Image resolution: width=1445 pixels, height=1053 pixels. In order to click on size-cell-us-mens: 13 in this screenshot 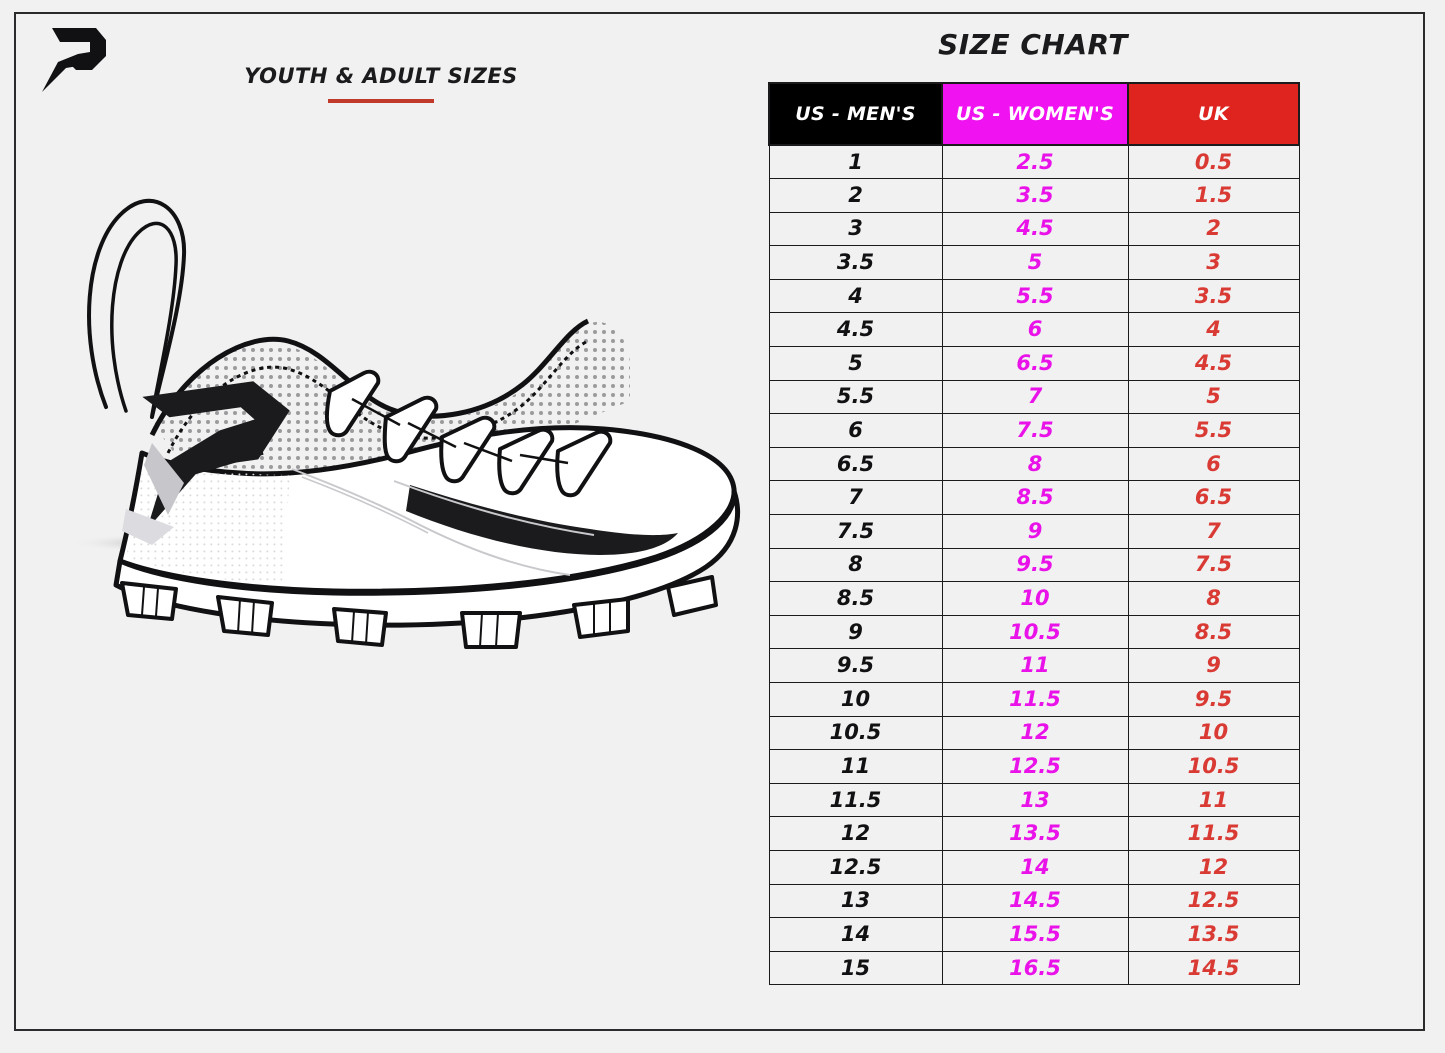, I will do `click(855, 901)`.